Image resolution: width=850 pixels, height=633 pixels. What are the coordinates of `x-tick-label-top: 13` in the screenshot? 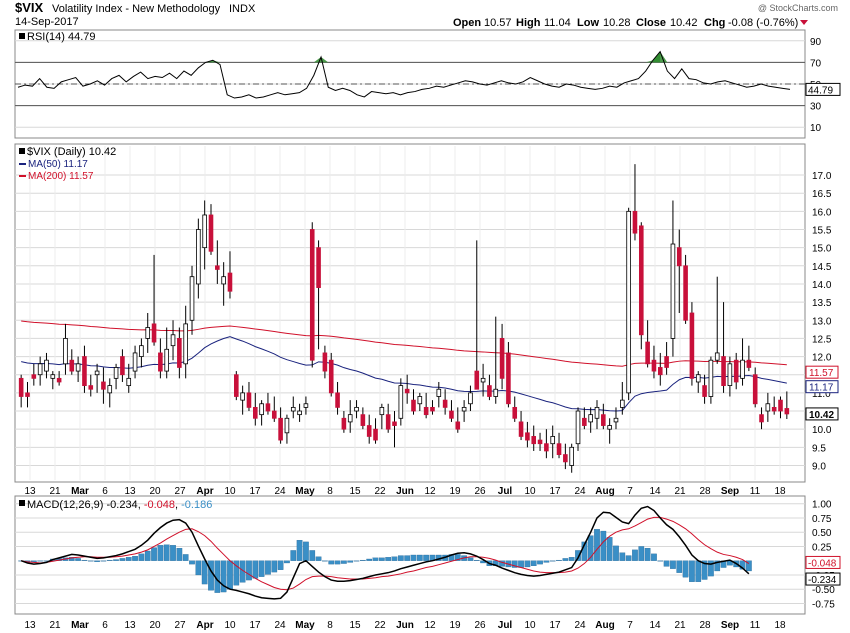 It's located at (130, 491).